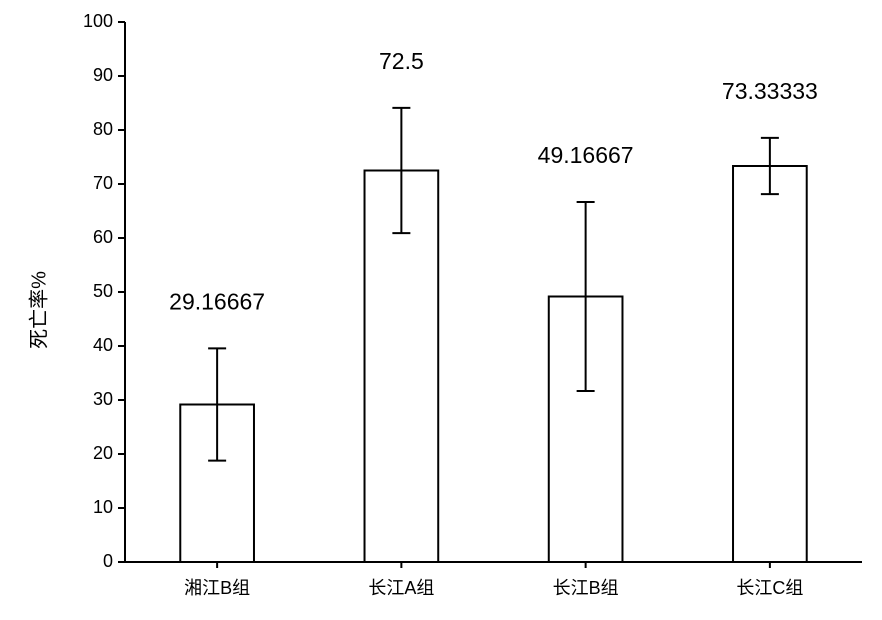  What do you see at coordinates (769, 588) in the screenshot?
I see `x-tick-label: 长江C组` at bounding box center [769, 588].